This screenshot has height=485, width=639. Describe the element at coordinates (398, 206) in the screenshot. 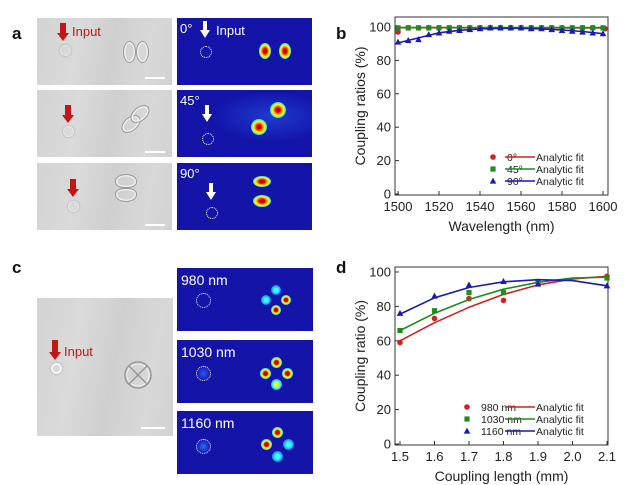

I see `x-tick-label: 1500` at that location.